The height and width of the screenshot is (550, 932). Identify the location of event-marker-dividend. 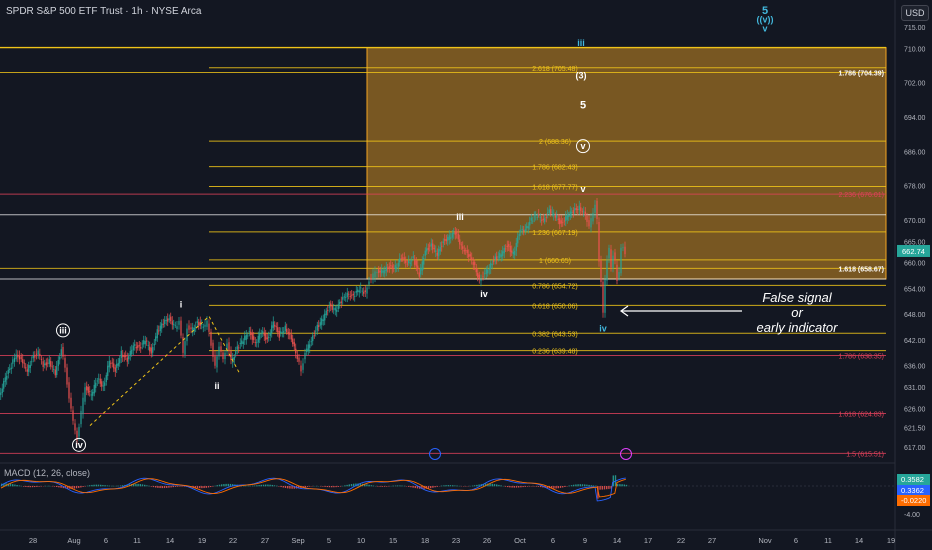
(435, 454).